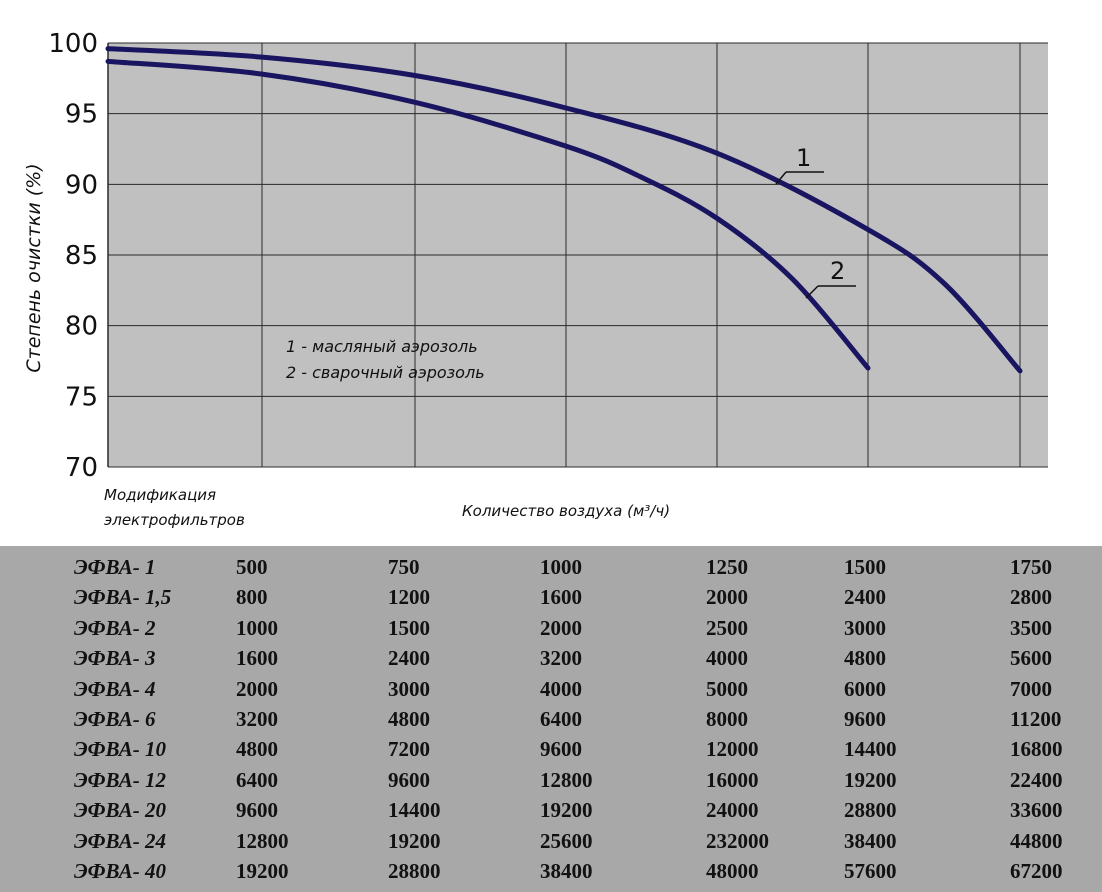 Image resolution: width=1102 pixels, height=892 pixels. What do you see at coordinates (385, 372) in the screenshot?
I see `legend-item-2: 2 - сварочный аэрозоль` at bounding box center [385, 372].